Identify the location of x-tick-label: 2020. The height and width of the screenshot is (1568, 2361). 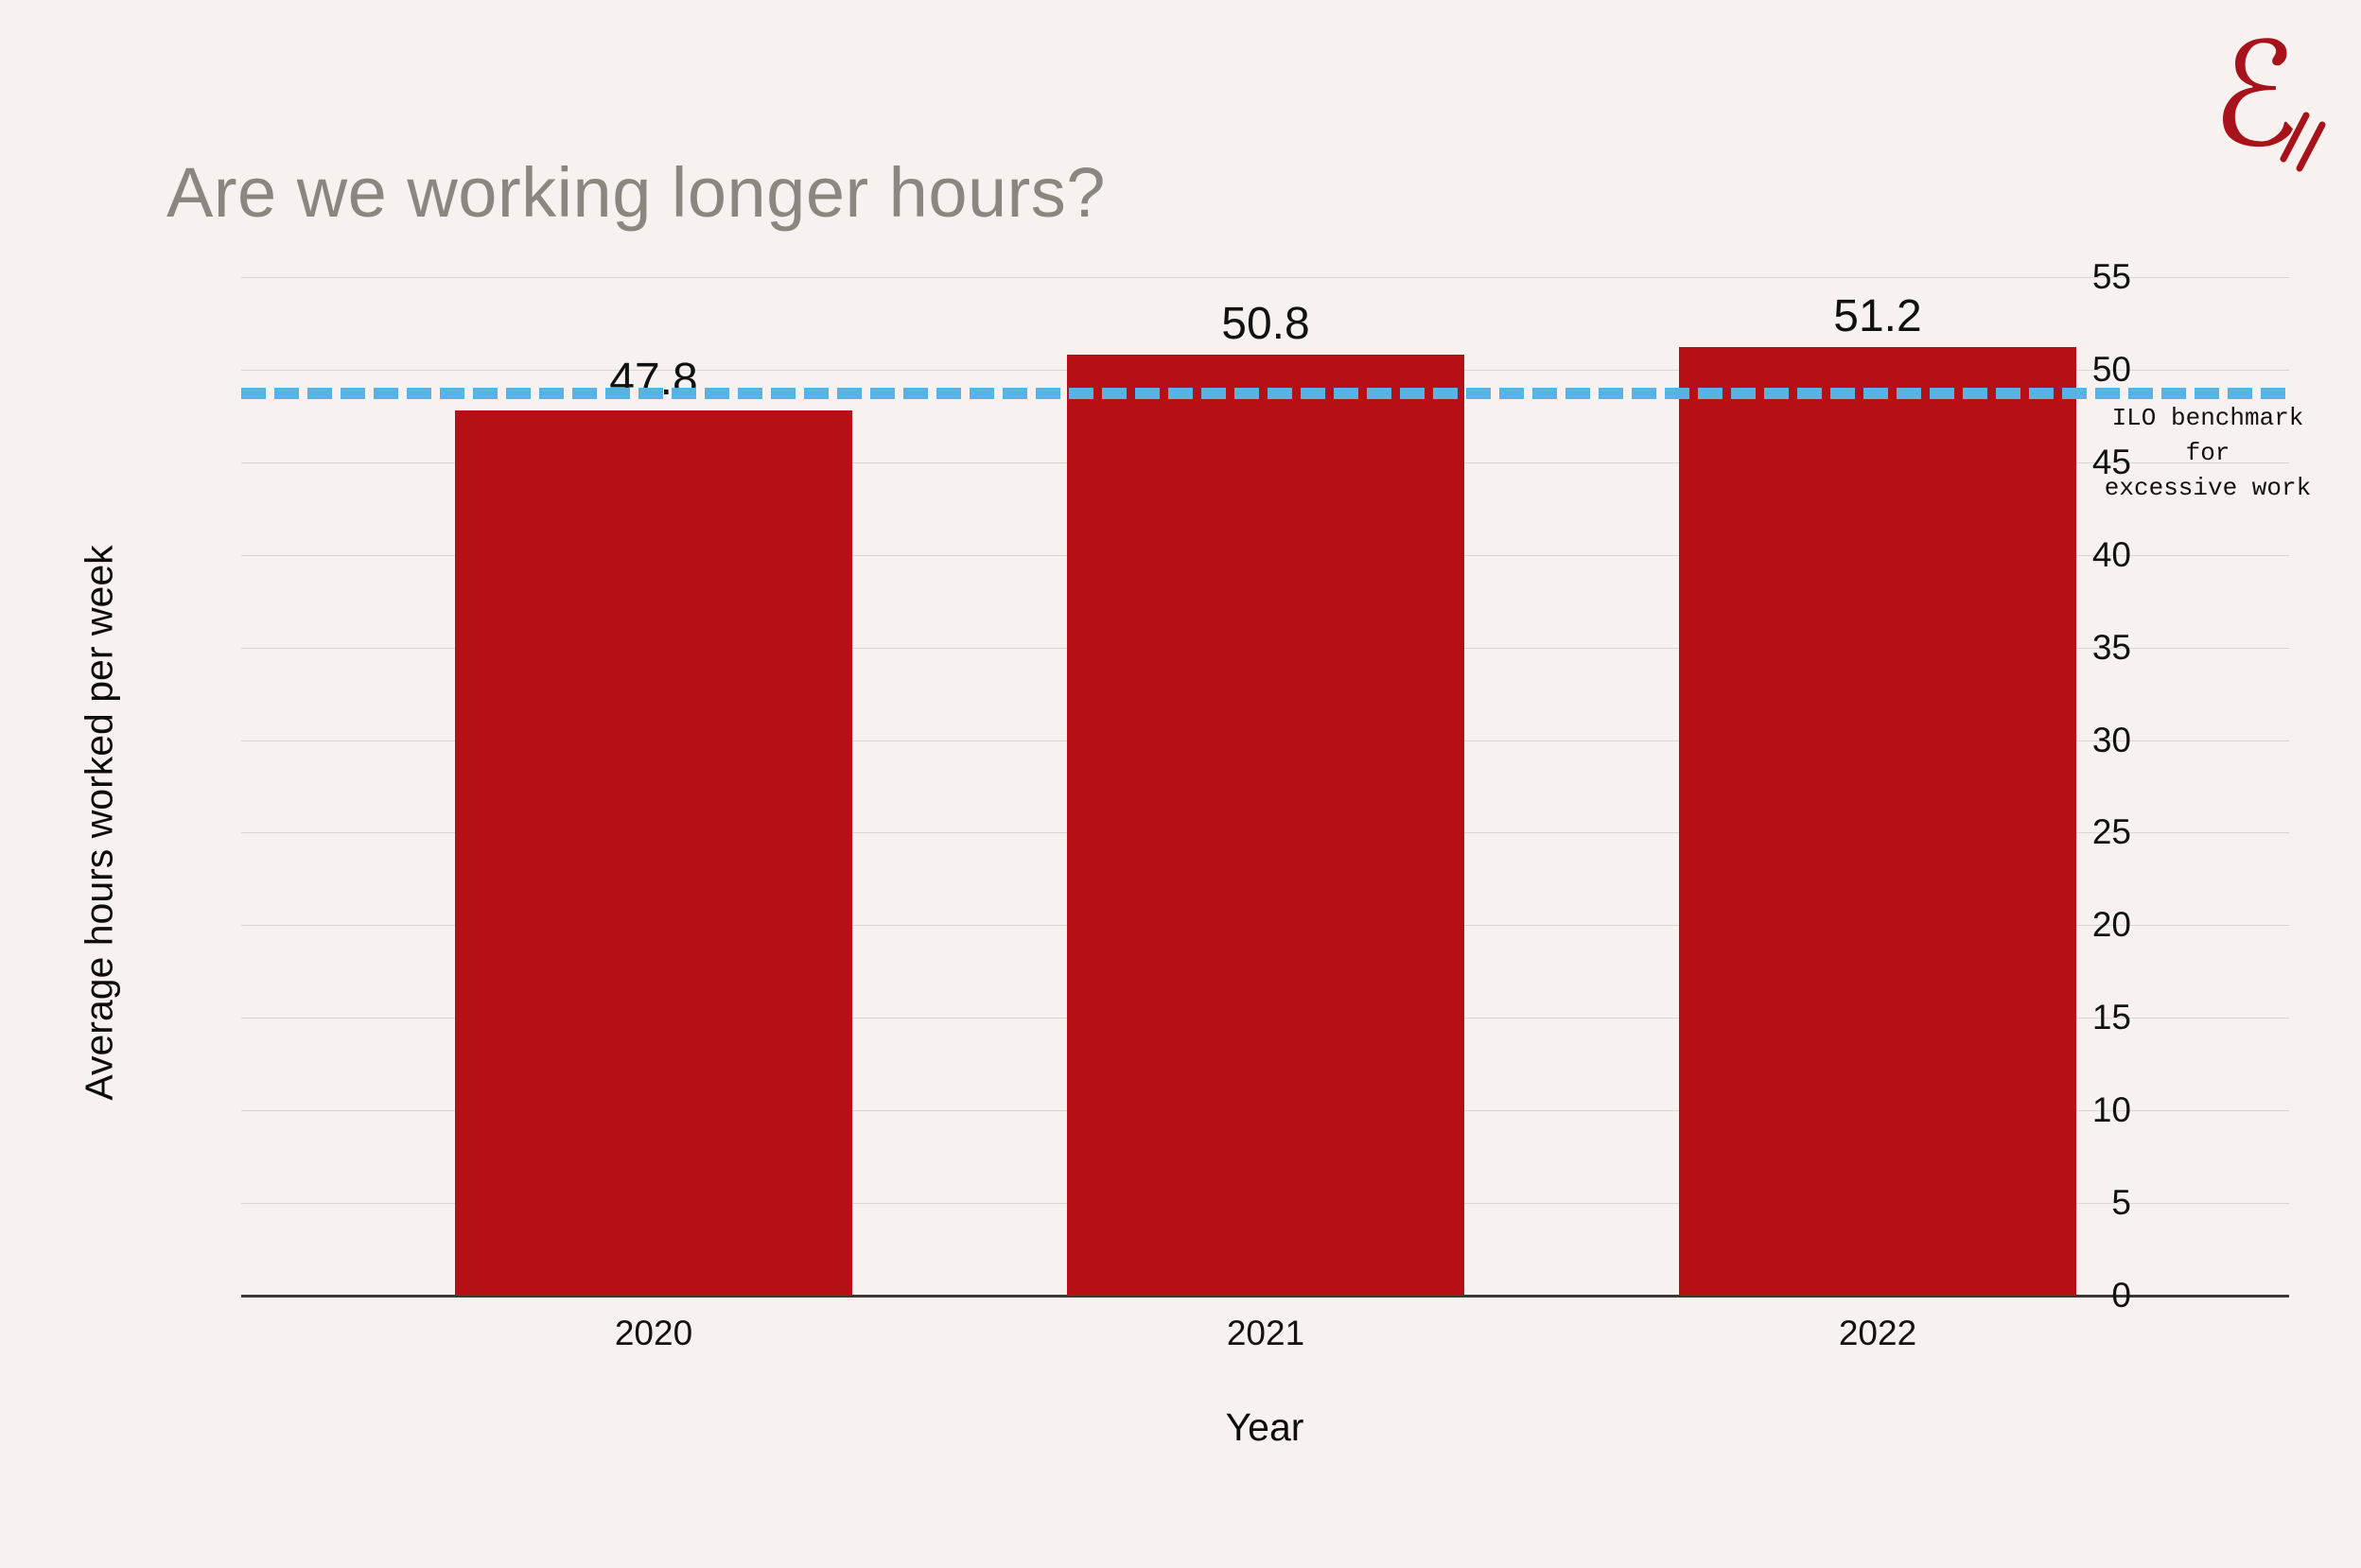
(653, 1333).